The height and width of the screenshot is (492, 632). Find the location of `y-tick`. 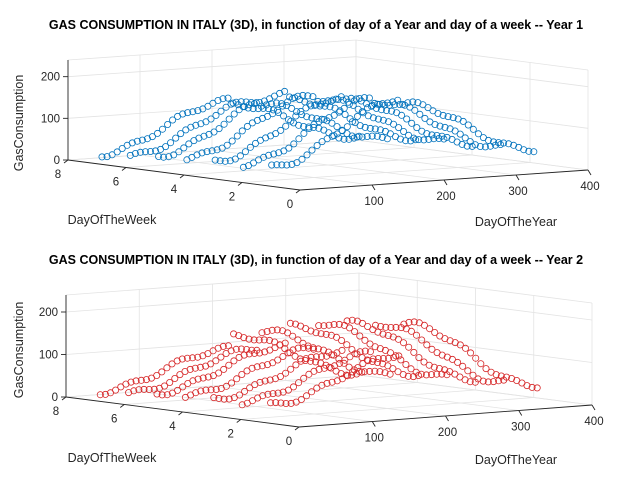

y-tick is located at coordinates (297, 428).